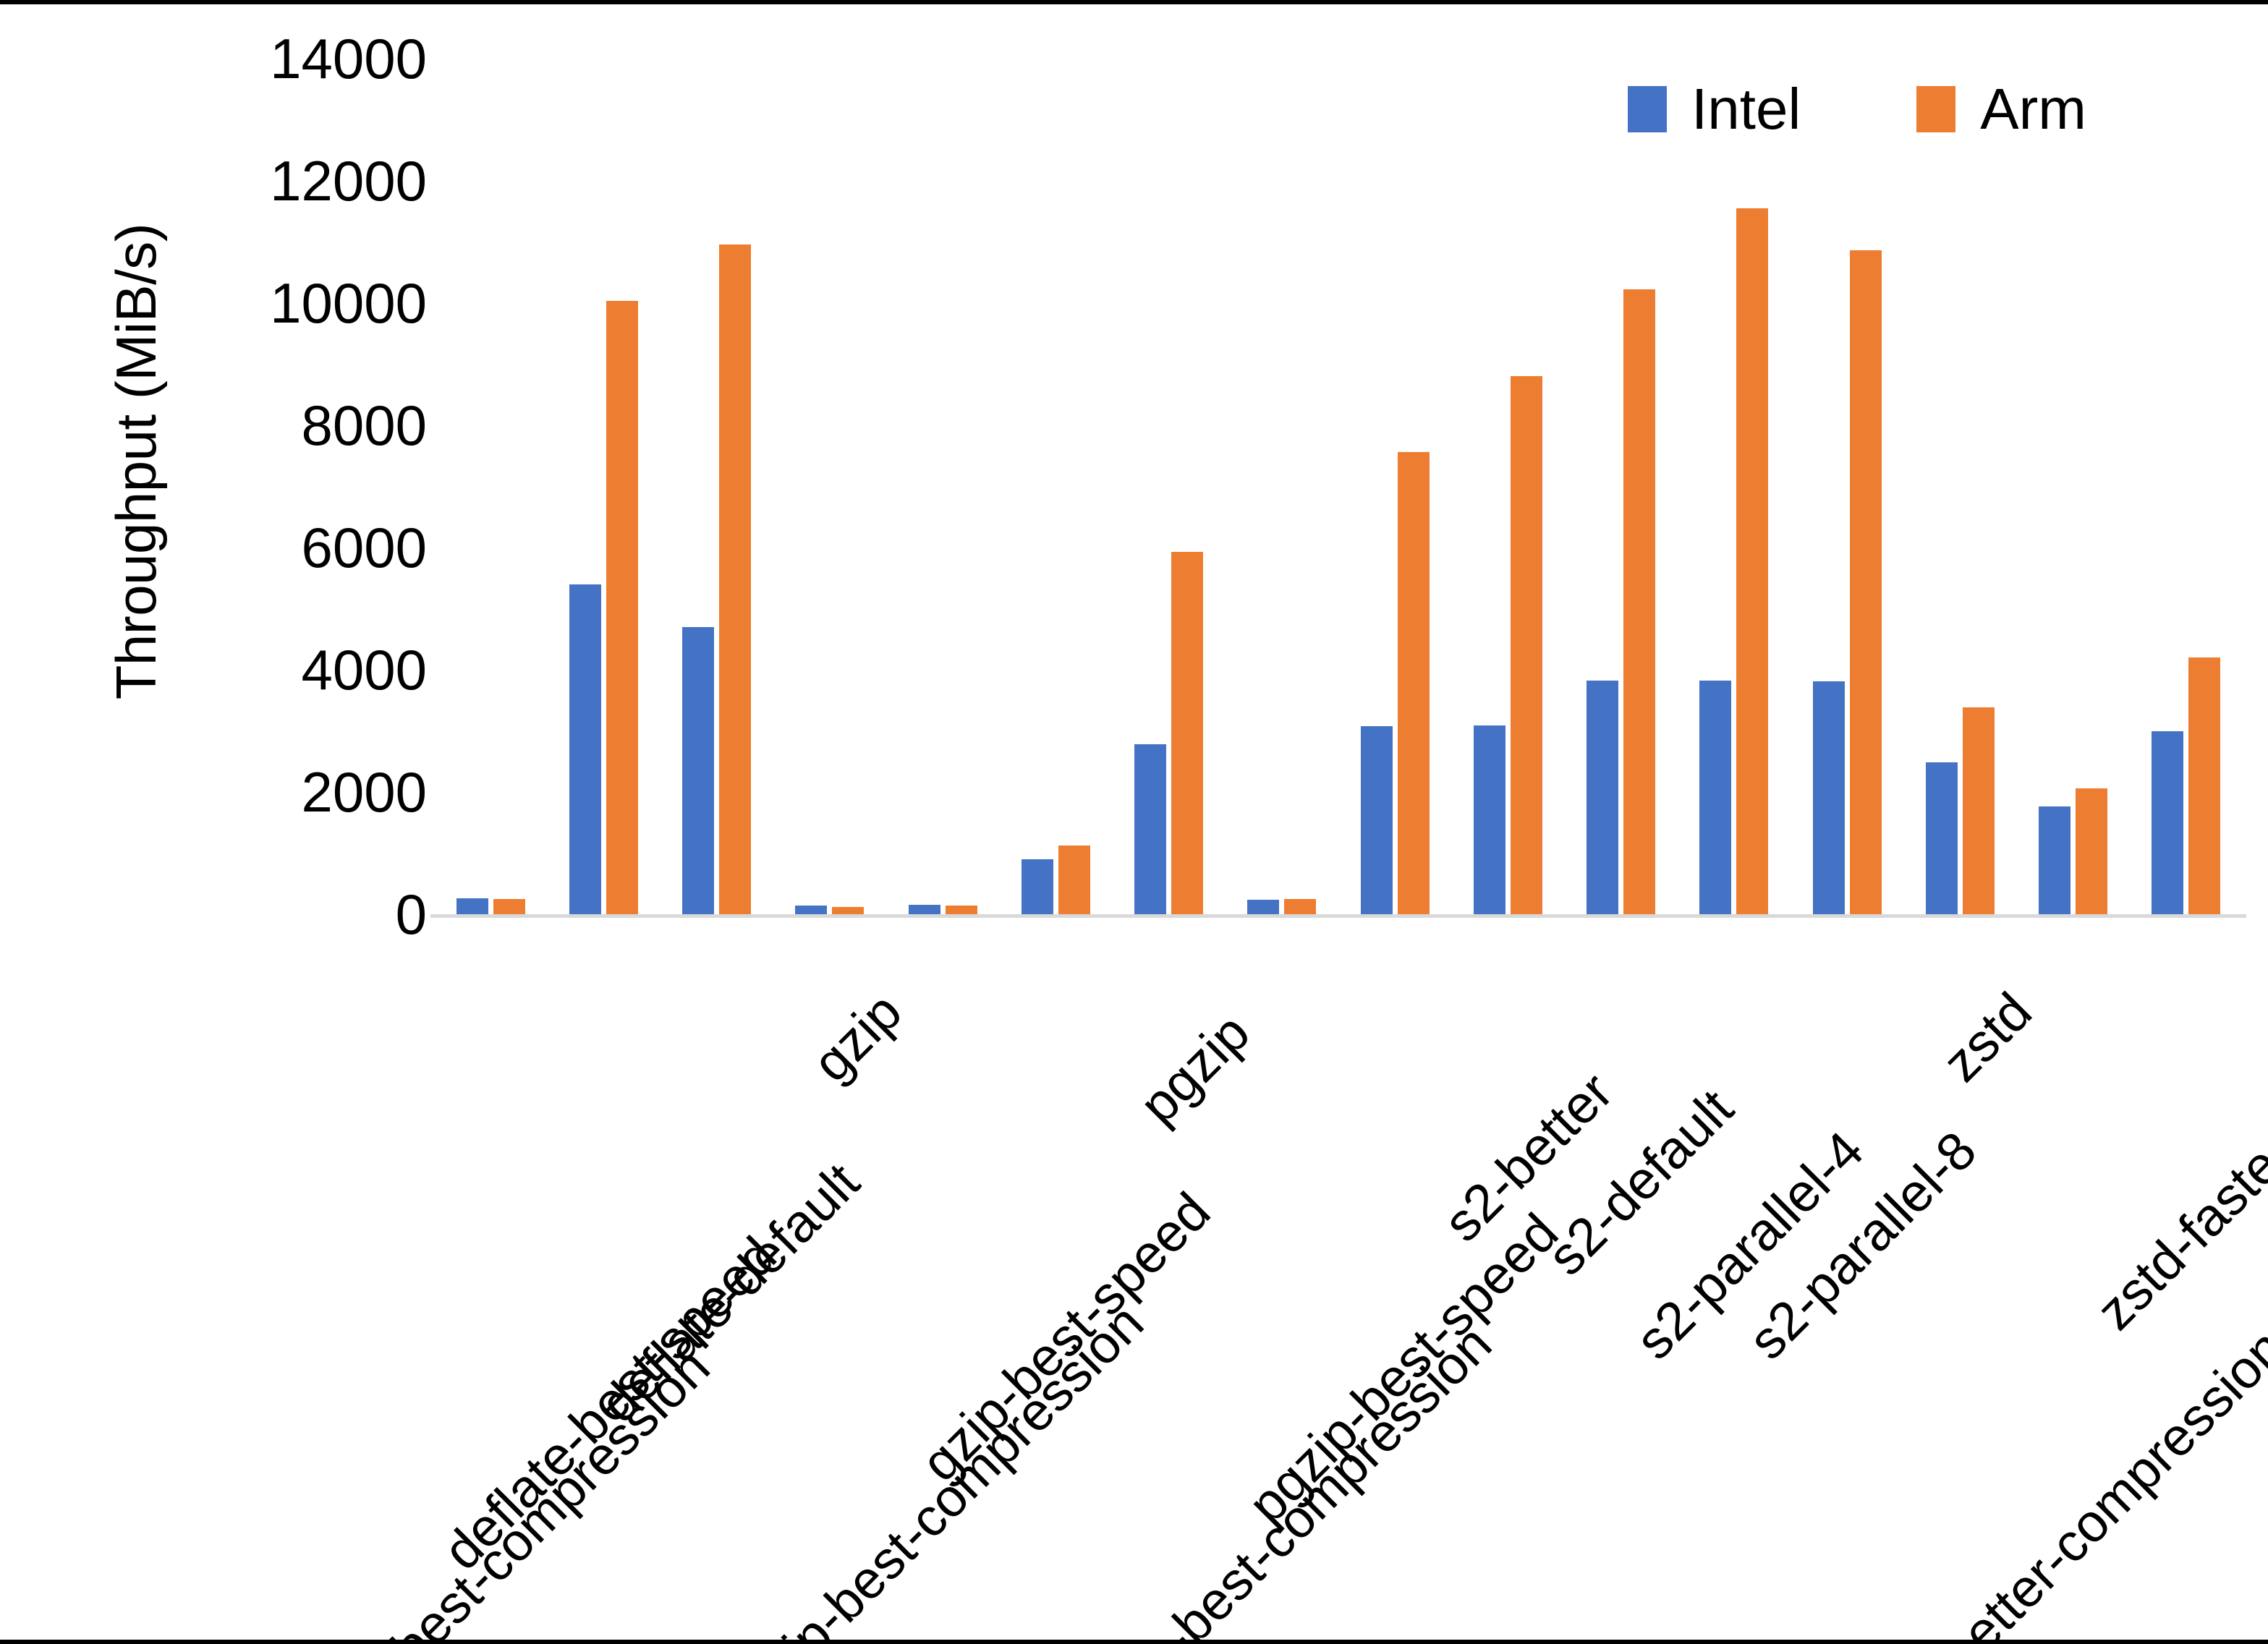 The image size is (2268, 1644). I want to click on legend-label: Arm, so click(2033, 109).